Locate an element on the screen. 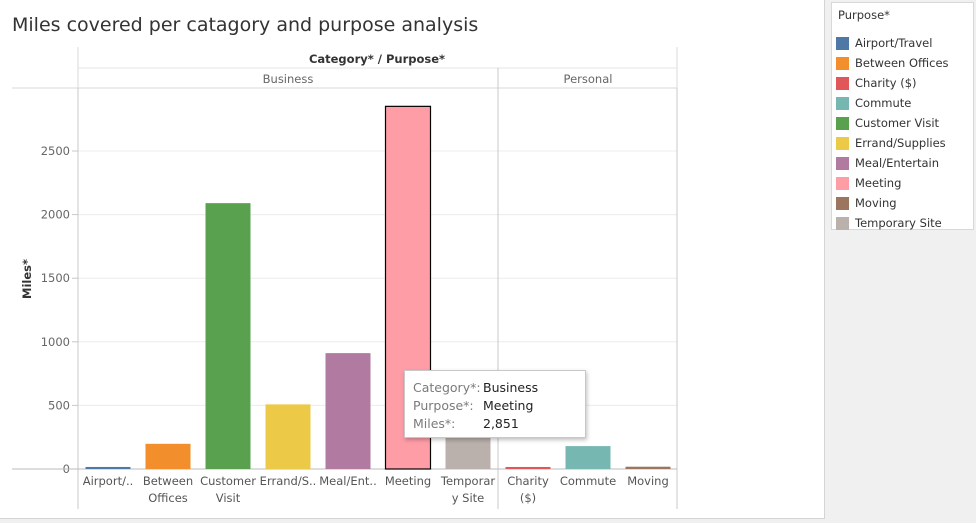 Image resolution: width=976 pixels, height=523 pixels. legend-item: Airport/Travel is located at coordinates (884, 43).